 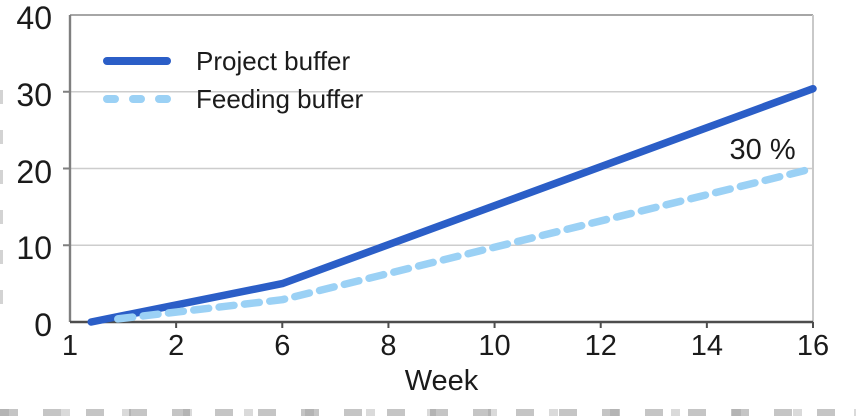 What do you see at coordinates (441, 381) in the screenshot?
I see `x-axis-title: Week` at bounding box center [441, 381].